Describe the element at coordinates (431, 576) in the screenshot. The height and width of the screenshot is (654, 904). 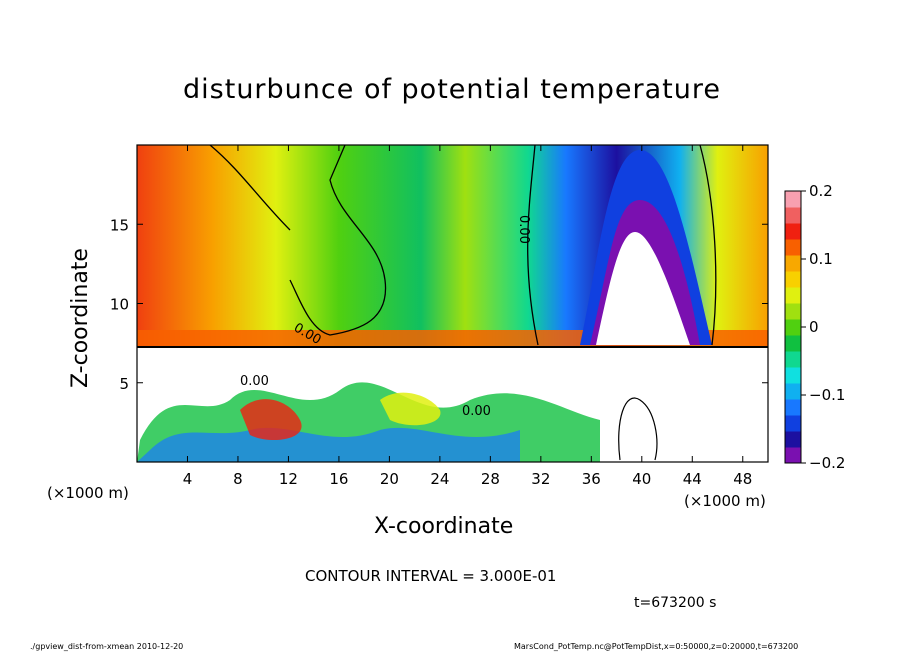
I see `contour-interval: CONTOUR INTERVAL = 3.000E-01` at that location.